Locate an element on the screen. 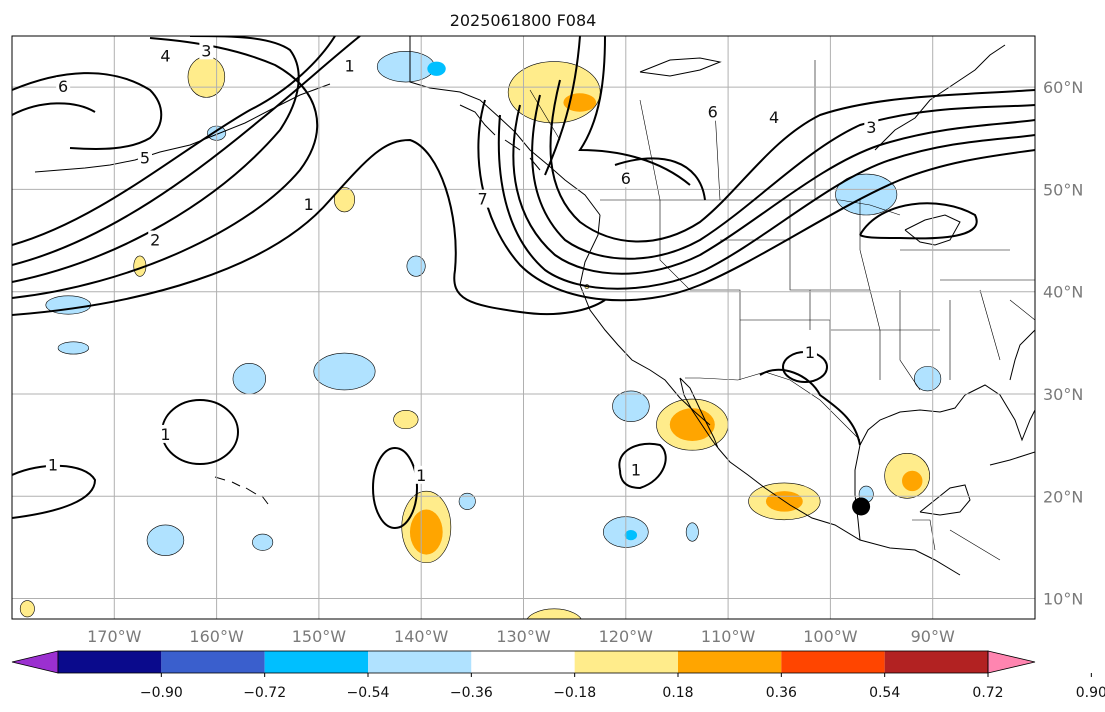 Image resolution: width=1105 pixels, height=712 pixels. contour-label: 5 is located at coordinates (145, 158).